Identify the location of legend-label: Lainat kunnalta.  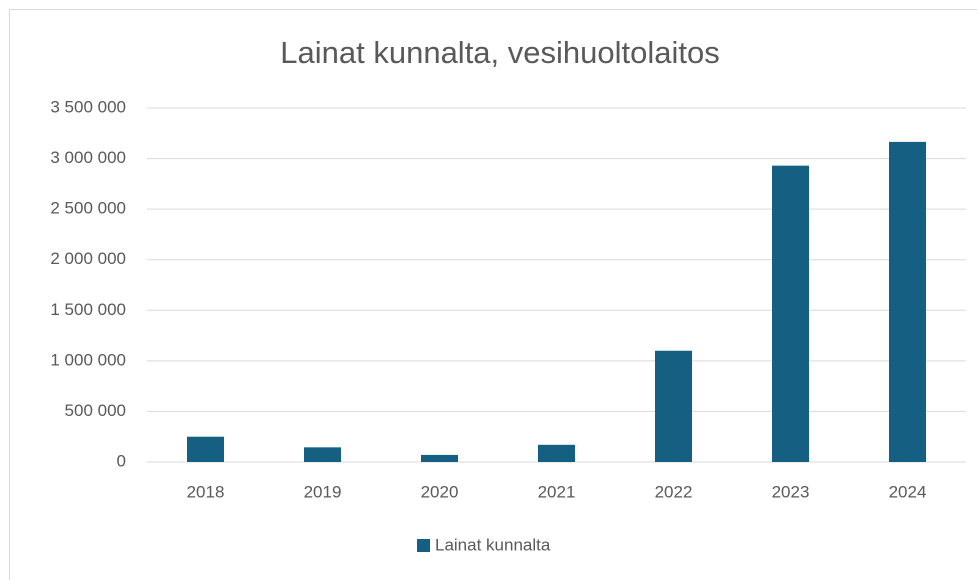
(493, 544).